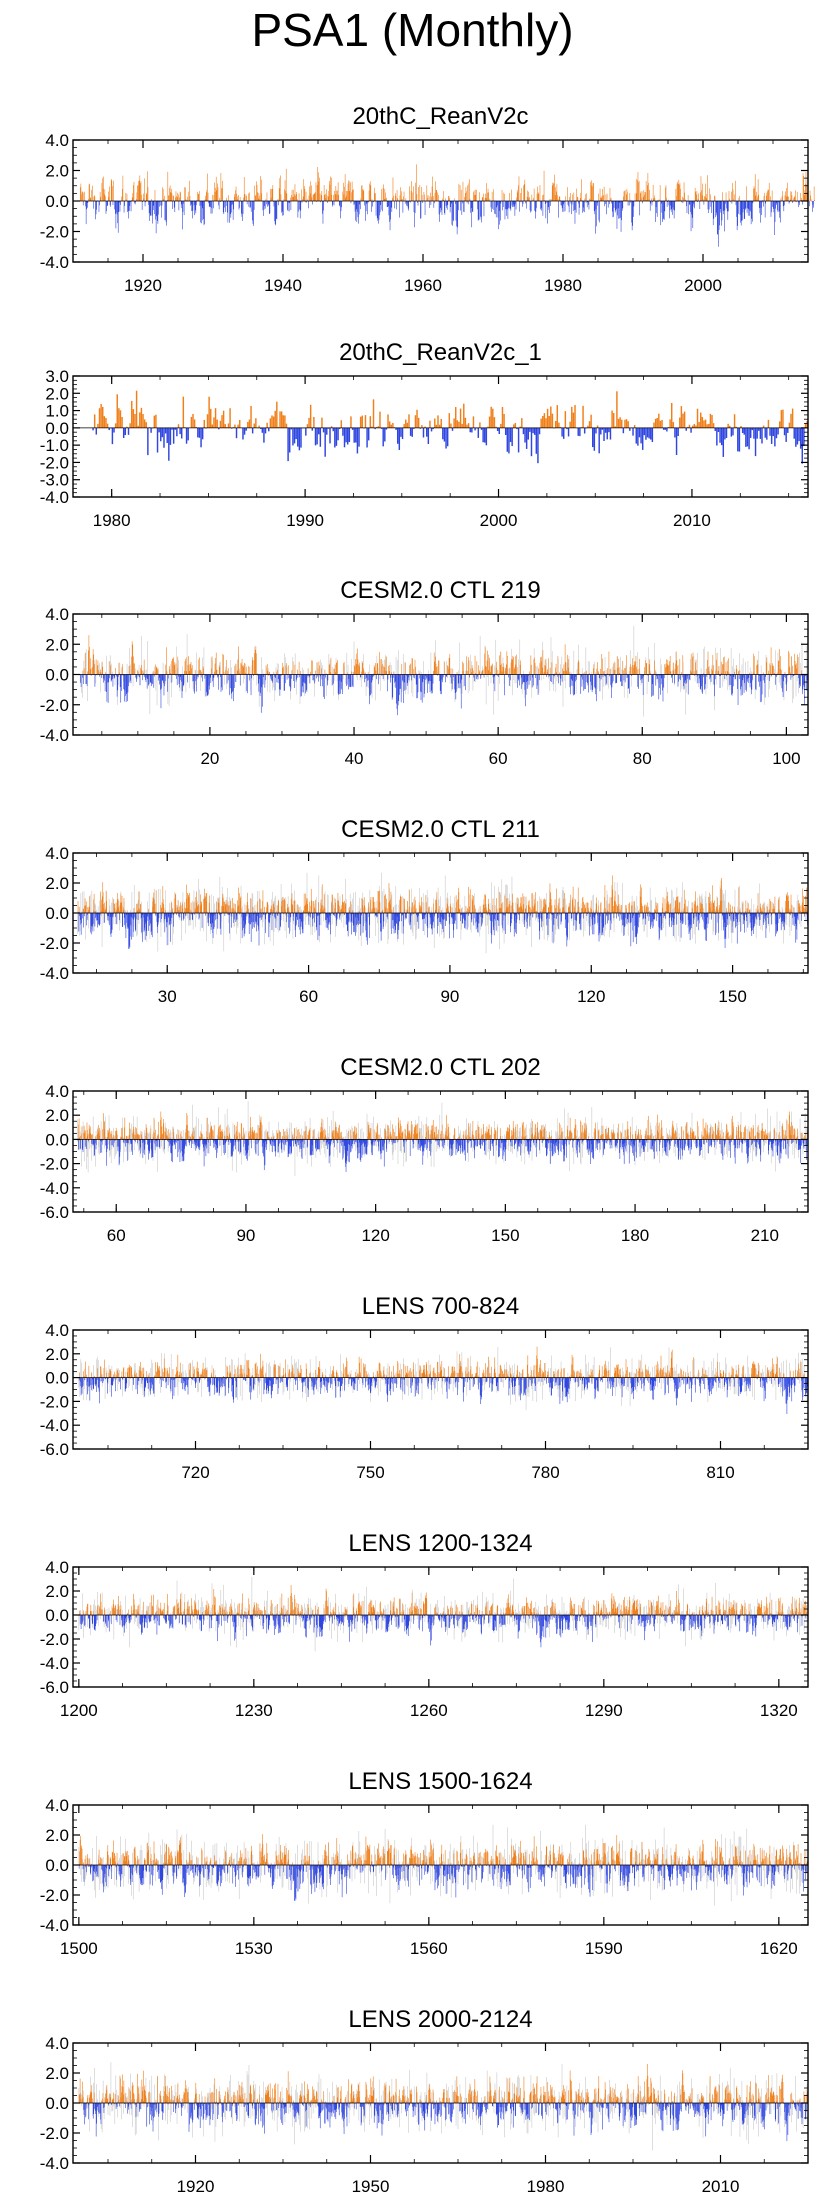 Image resolution: width=825 pixels, height=2200 pixels. I want to click on x-tick-label: 60, so click(498, 758).